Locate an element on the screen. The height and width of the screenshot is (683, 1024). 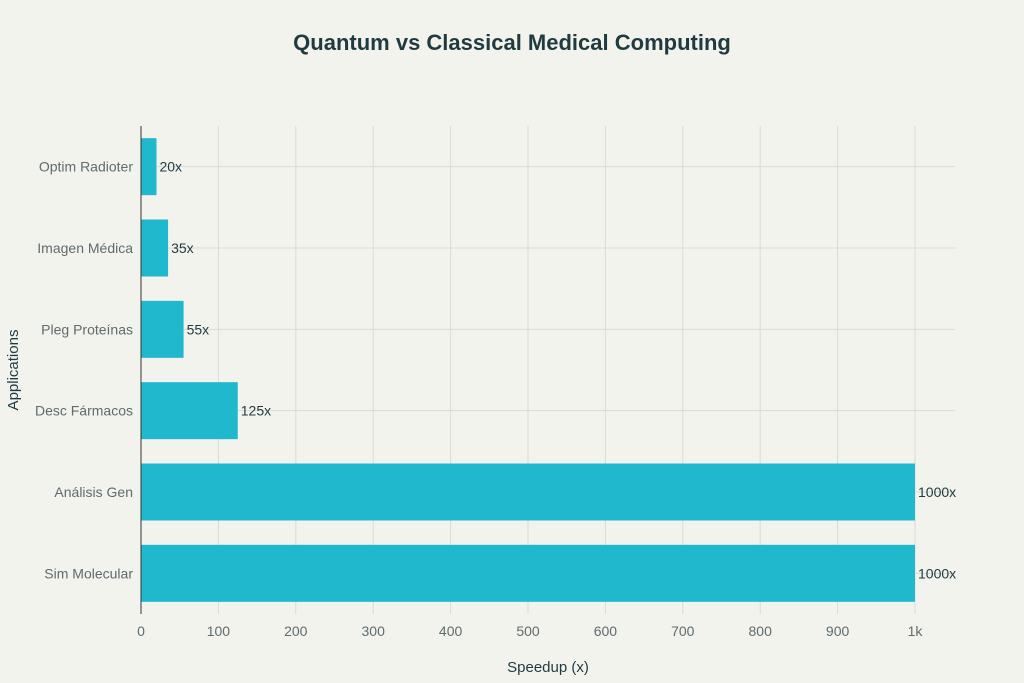
x-tick-label: 900 is located at coordinates (838, 631).